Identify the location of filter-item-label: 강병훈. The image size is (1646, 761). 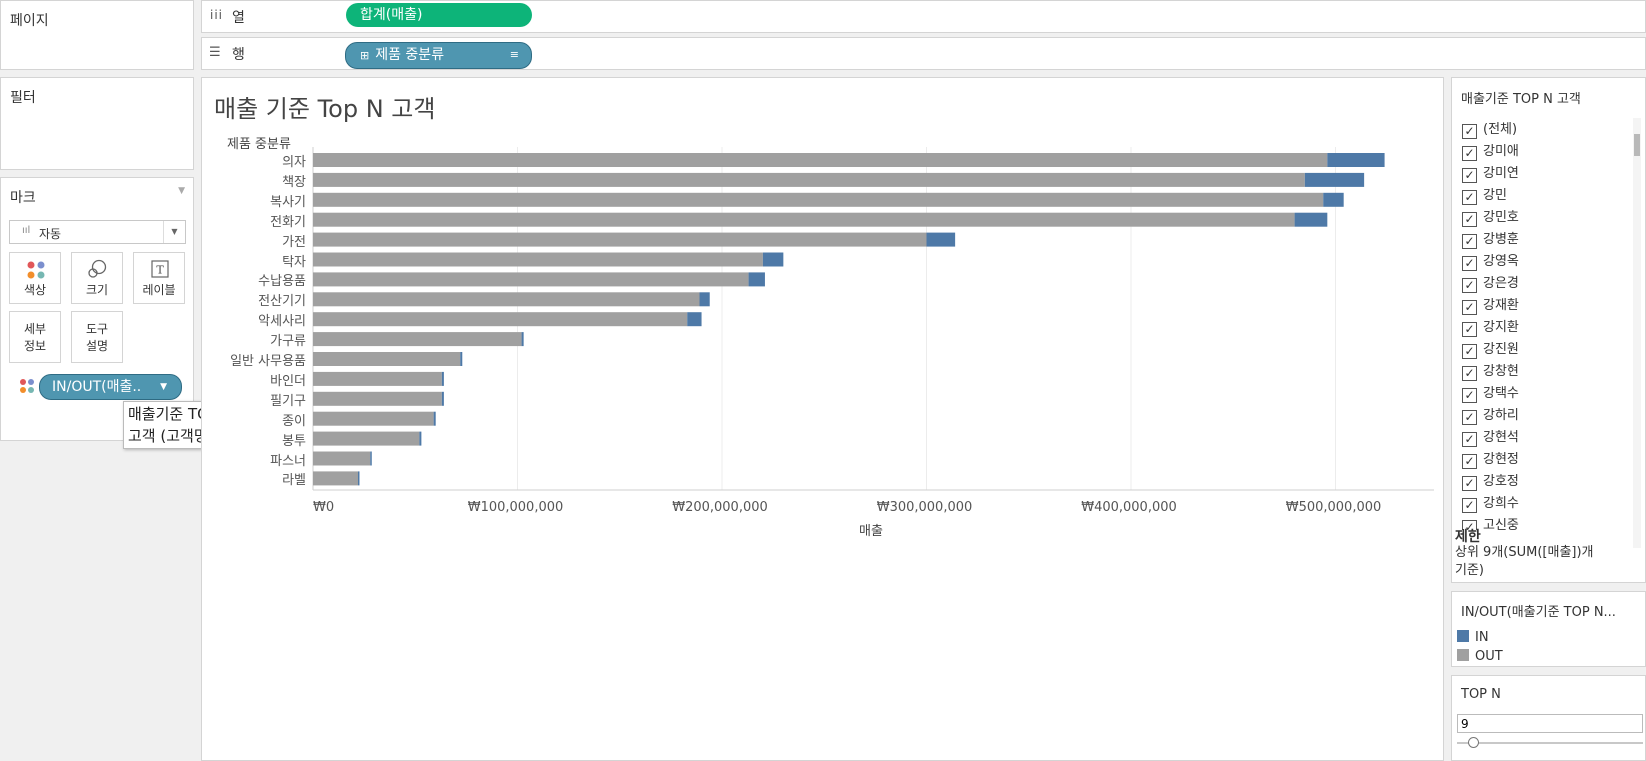
(1501, 239).